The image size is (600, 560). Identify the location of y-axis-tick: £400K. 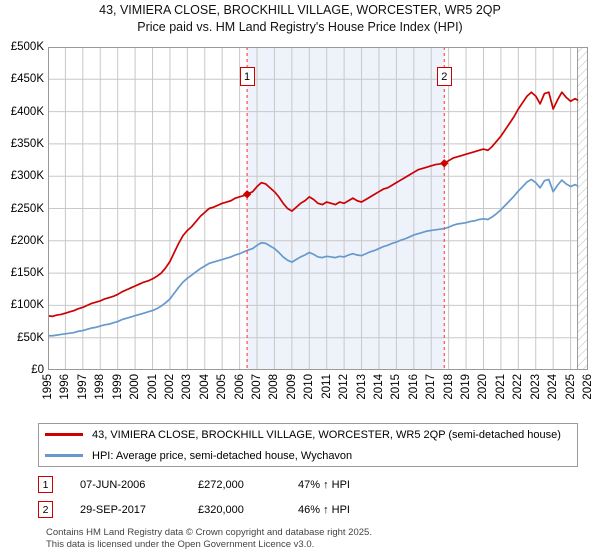
(27, 111).